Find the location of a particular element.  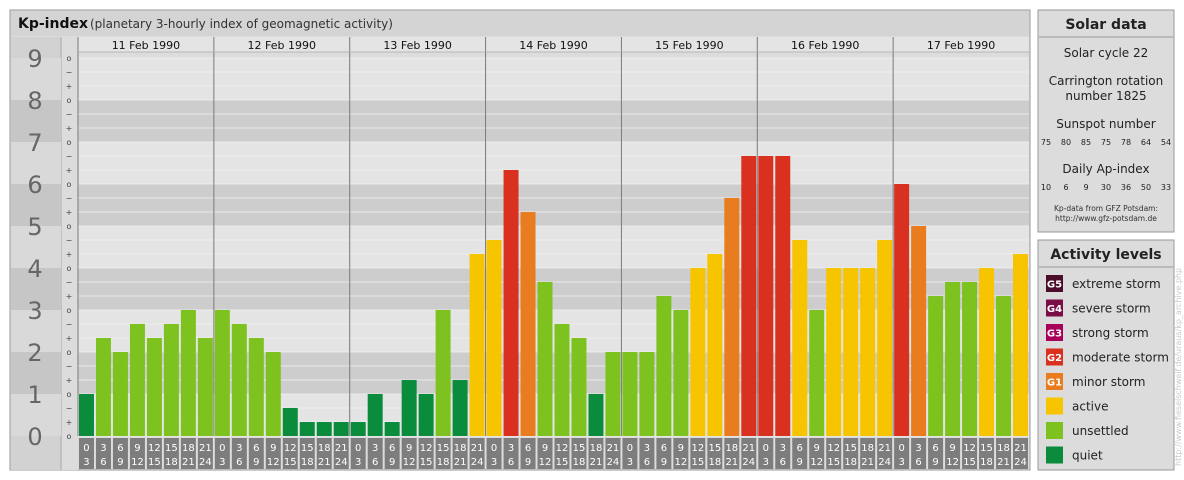

legend-code: G2 is located at coordinates (1054, 358).